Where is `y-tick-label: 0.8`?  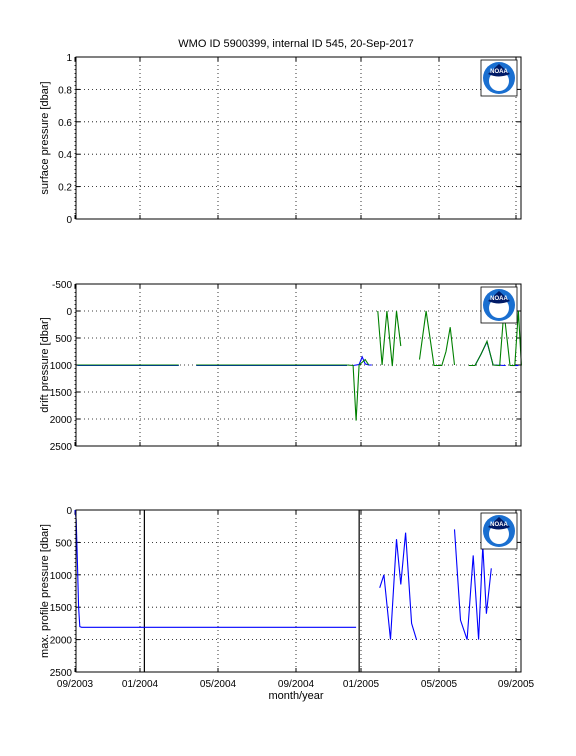 y-tick-label: 0.8 is located at coordinates (65, 90).